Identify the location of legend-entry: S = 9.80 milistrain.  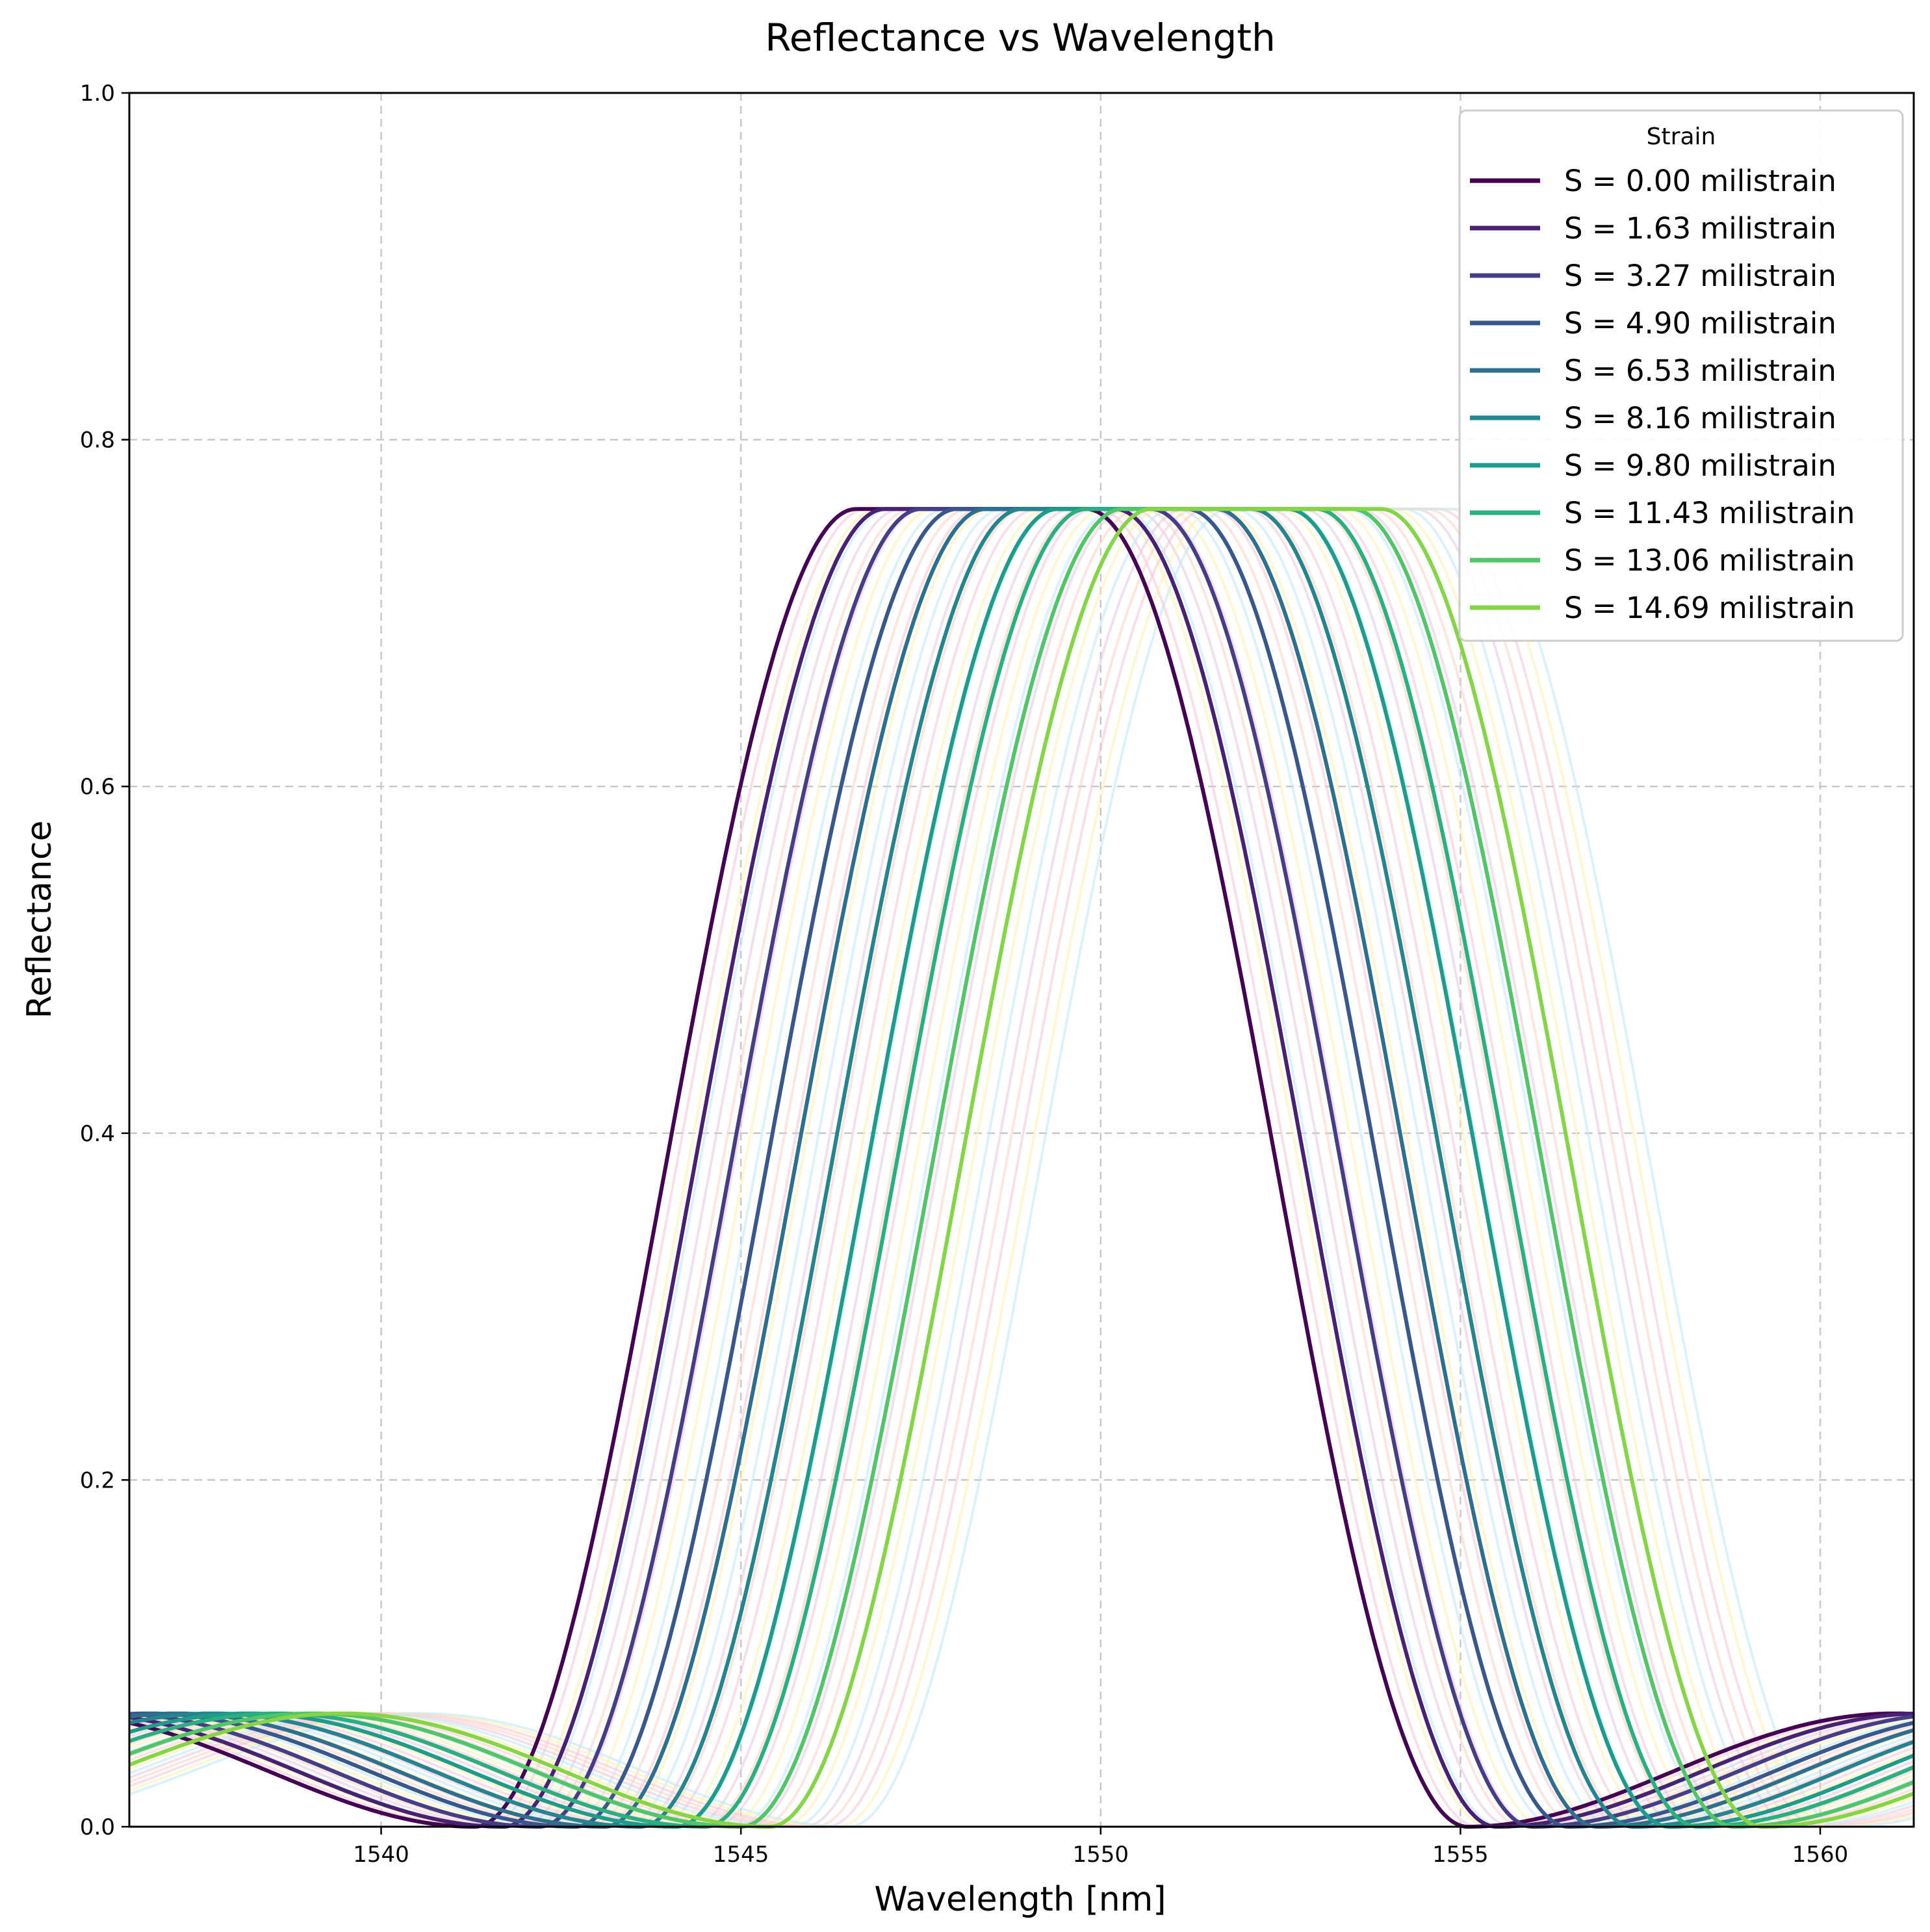
(1700, 466).